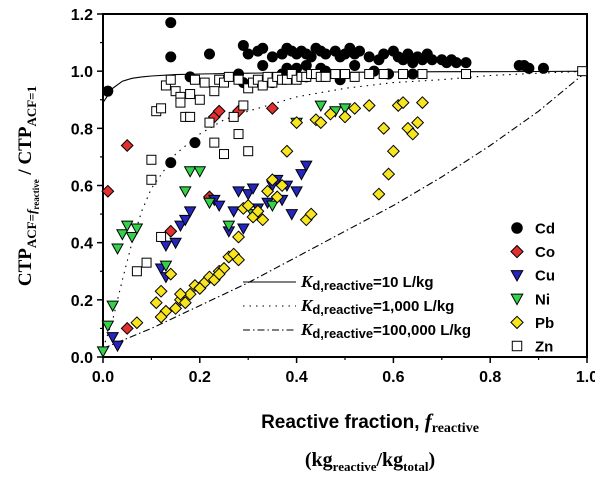 This screenshot has width=595, height=479. What do you see at coordinates (389, 460) in the screenshot?
I see `x-unit-mid: /kg` at bounding box center [389, 460].